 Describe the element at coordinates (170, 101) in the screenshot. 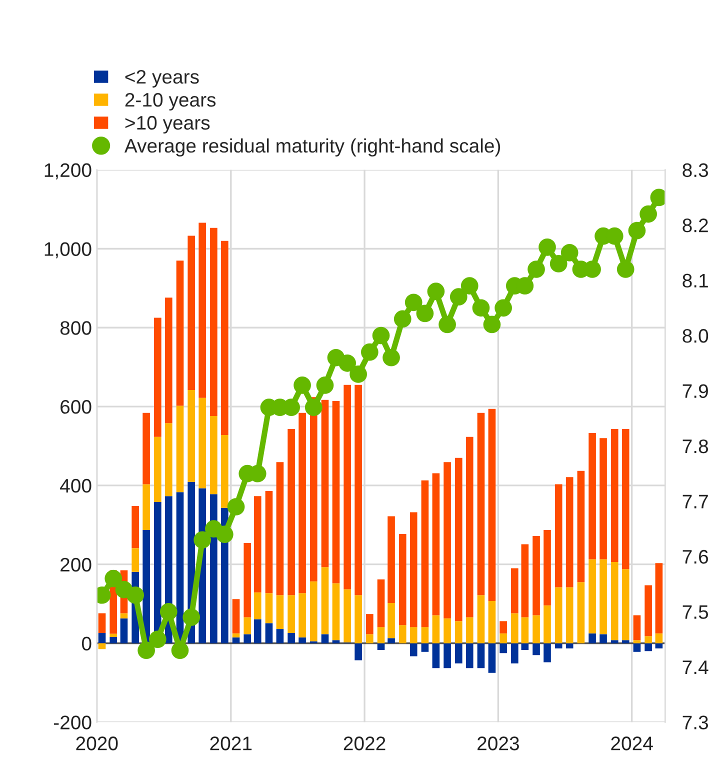

I see `legend-label: 2-10 years` at that location.